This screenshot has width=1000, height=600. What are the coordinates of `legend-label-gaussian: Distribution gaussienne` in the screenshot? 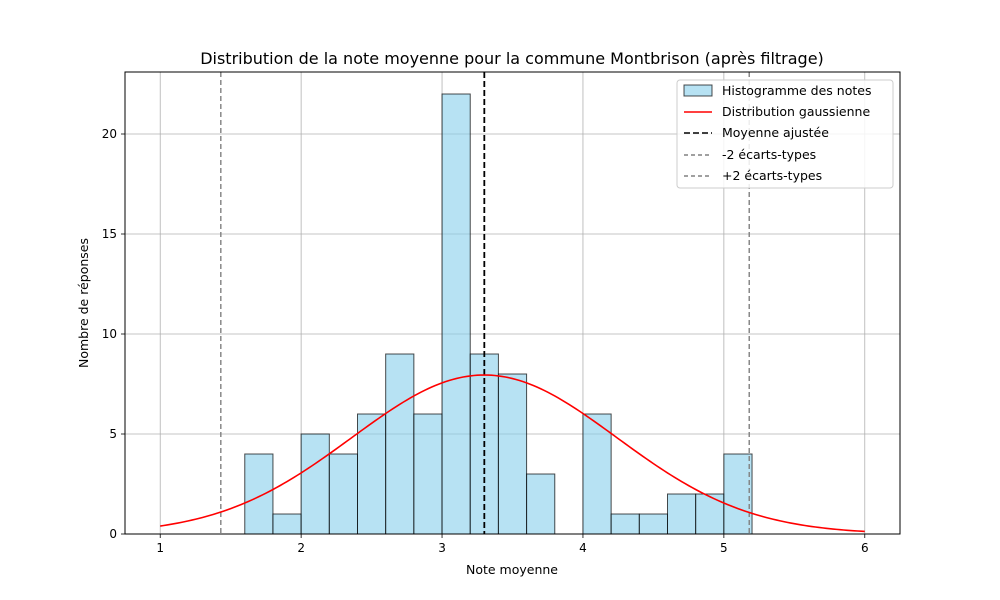 It's located at (796, 111).